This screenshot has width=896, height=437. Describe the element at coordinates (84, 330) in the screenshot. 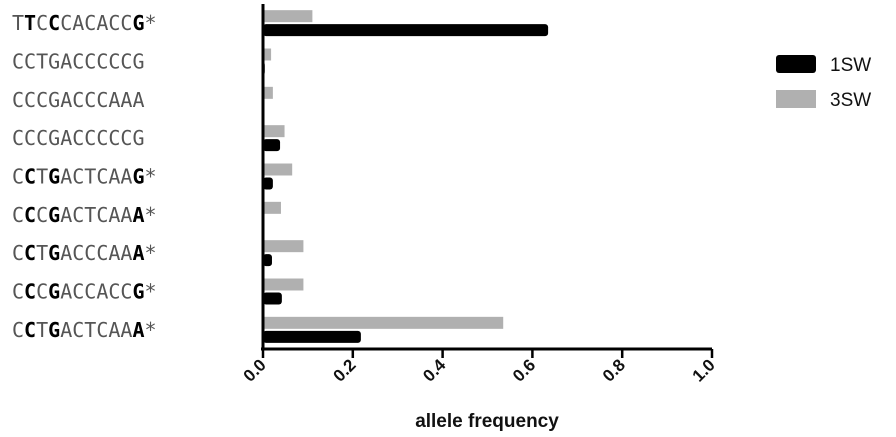

I see `category-label-9: CCTGACTCAAA*` at that location.